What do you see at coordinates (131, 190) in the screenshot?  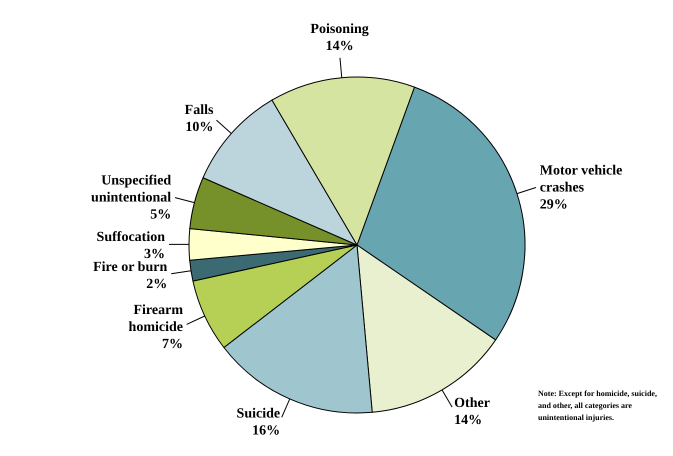 I see `slice-label: Unspecified unintentional` at bounding box center [131, 190].